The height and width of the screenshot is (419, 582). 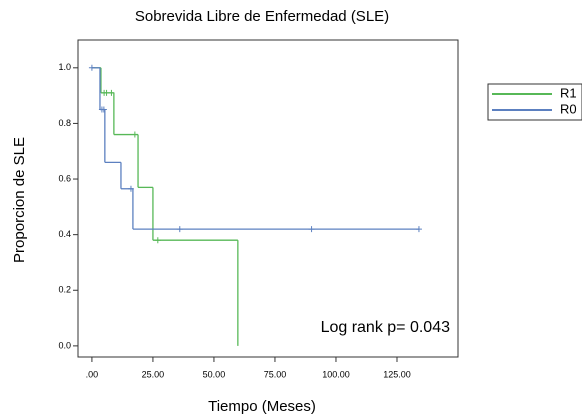 I want to click on x-tick-label: 125.00, so click(x=397, y=374).